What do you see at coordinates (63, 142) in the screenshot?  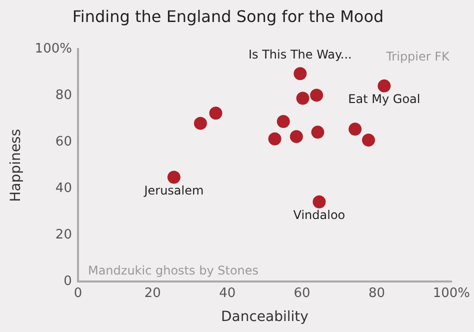 I see `y-tick-label: 60` at bounding box center [63, 142].